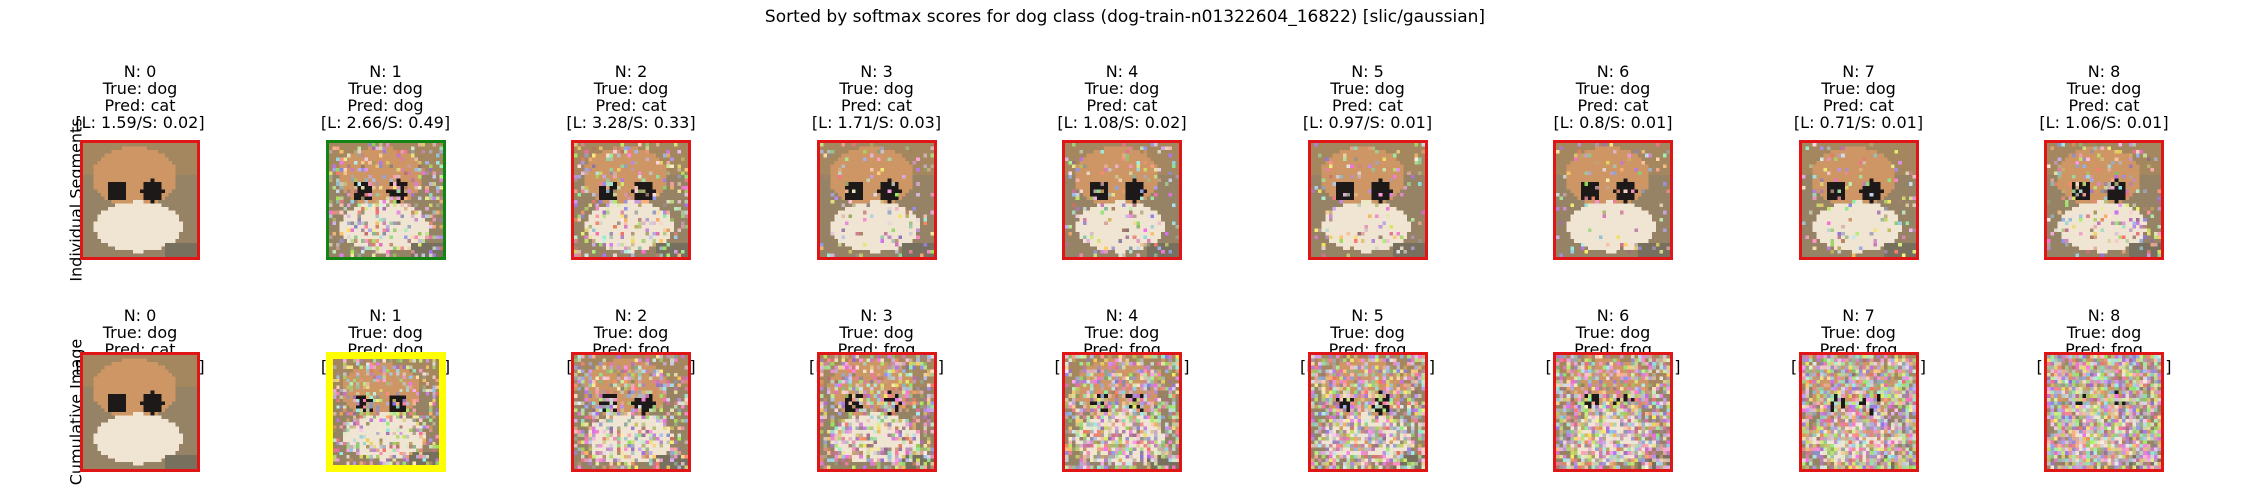 The width and height of the screenshot is (2250, 500). Describe the element at coordinates (1858, 122) in the screenshot. I see `logit-softmax-label: [L: 0.71/S: 0.01]` at that location.